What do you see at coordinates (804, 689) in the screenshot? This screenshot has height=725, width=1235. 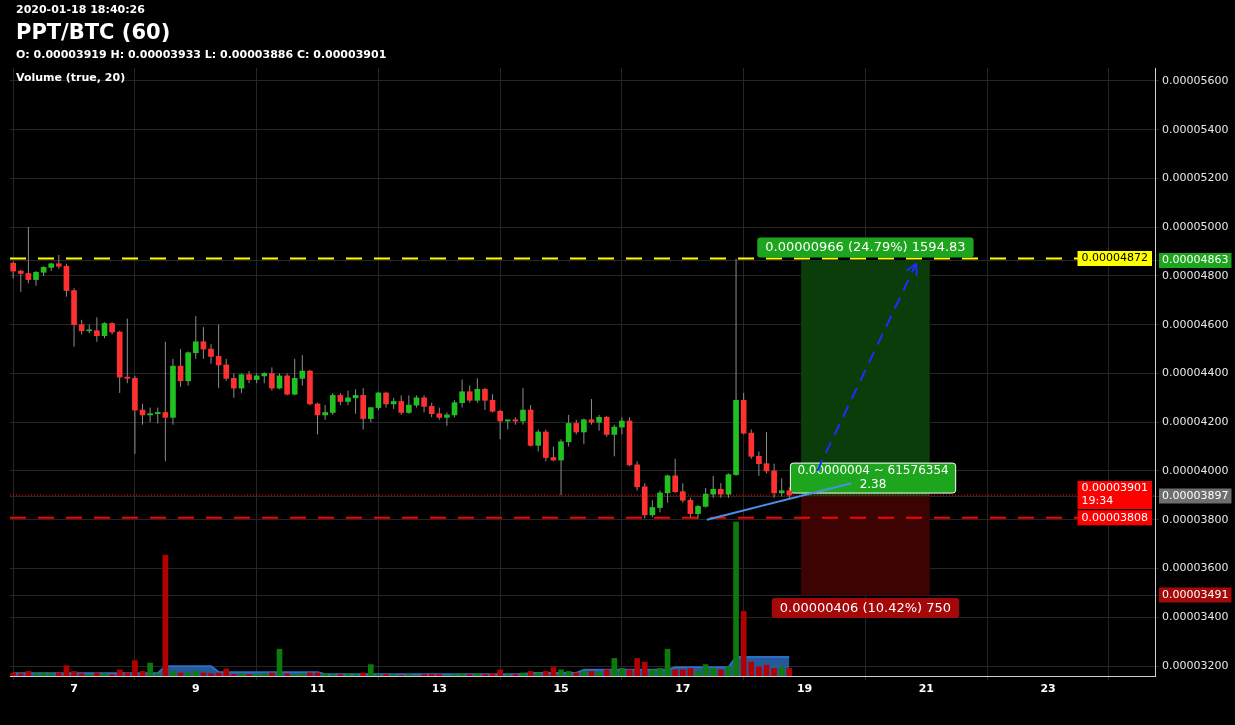 I see `x-tick-label: 19` at bounding box center [804, 689].